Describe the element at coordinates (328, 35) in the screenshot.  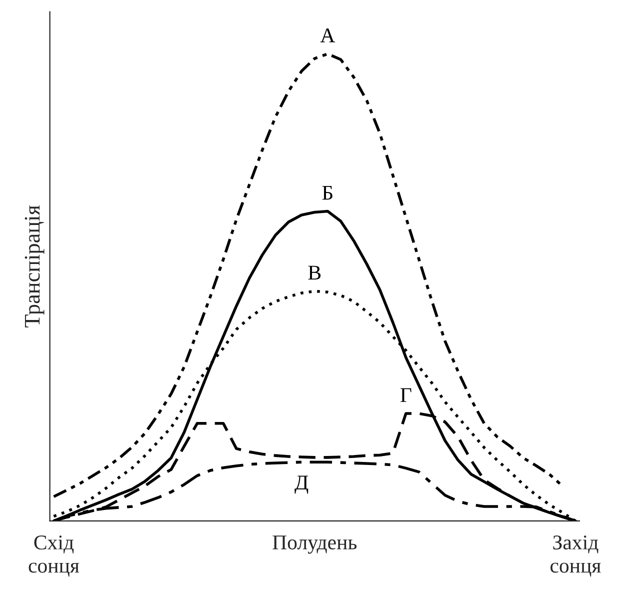
I see `series-label: А` at that location.